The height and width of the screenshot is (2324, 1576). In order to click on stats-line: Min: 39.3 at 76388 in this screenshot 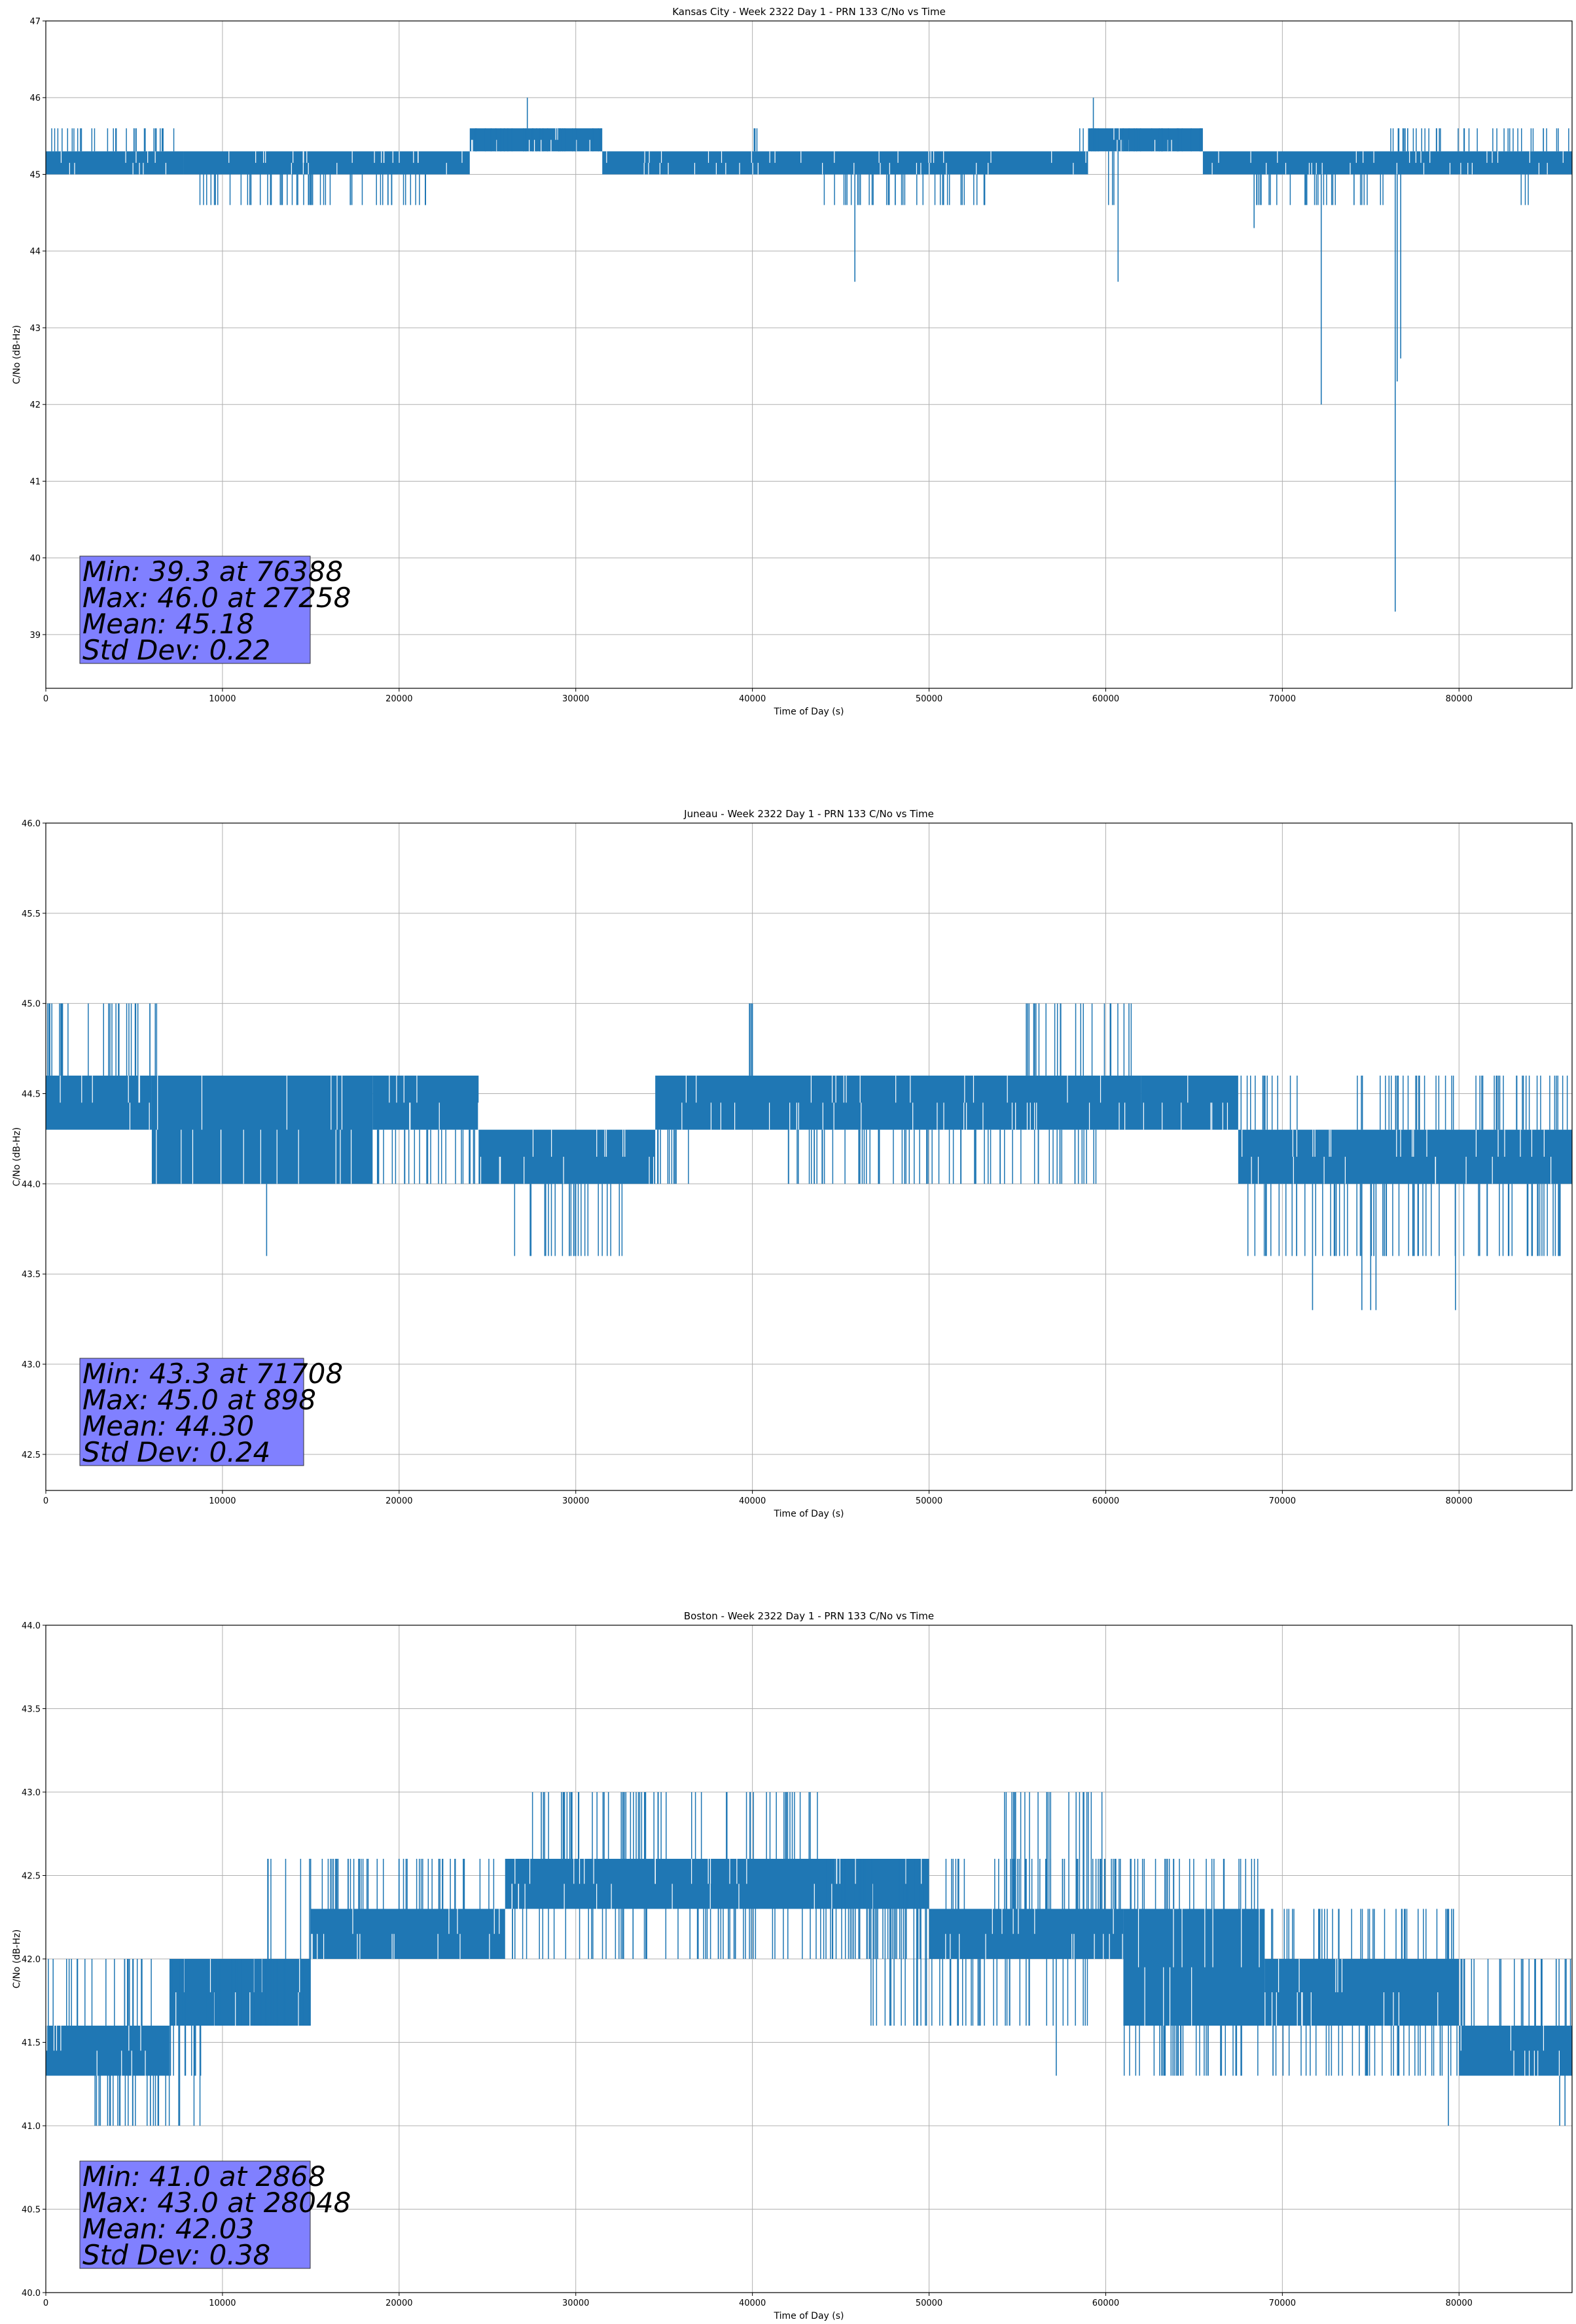, I will do `click(212, 571)`.